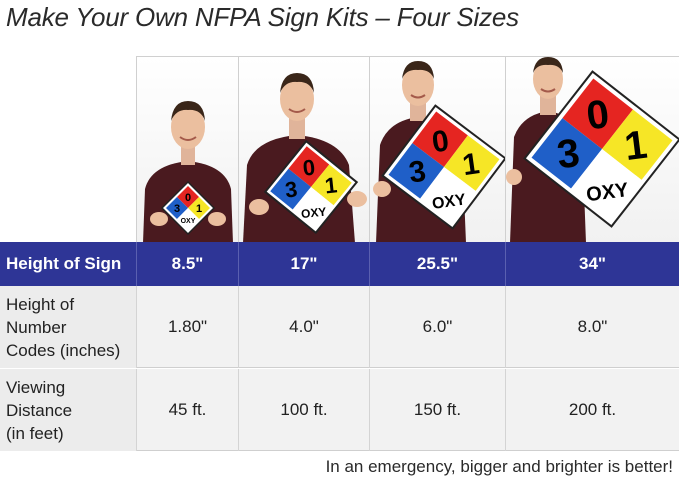  Describe the element at coordinates (303, 410) in the screenshot. I see `viewing-distance-17: 100 ft.` at that location.